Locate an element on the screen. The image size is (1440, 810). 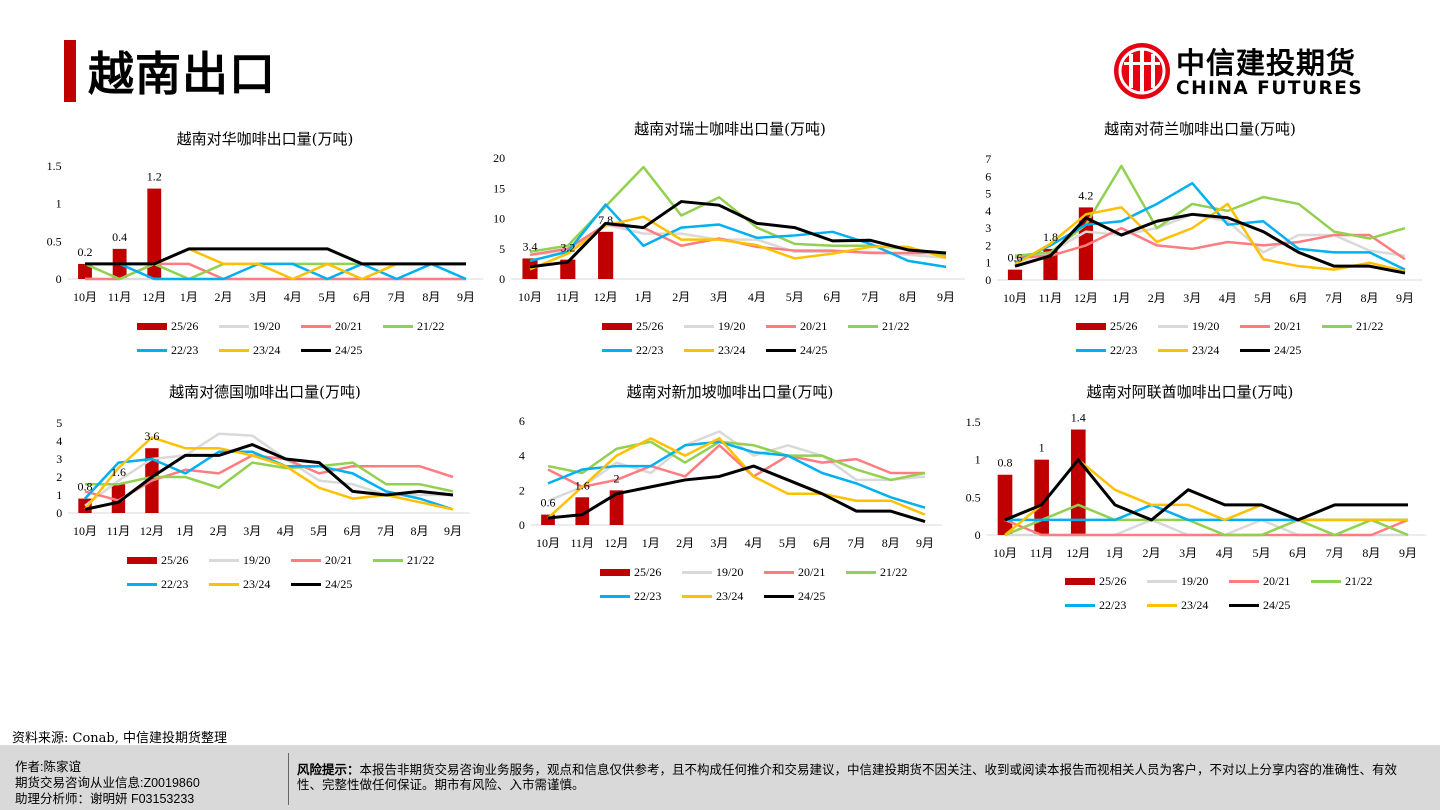
page-title: 越南出口 is located at coordinates (182, 74).